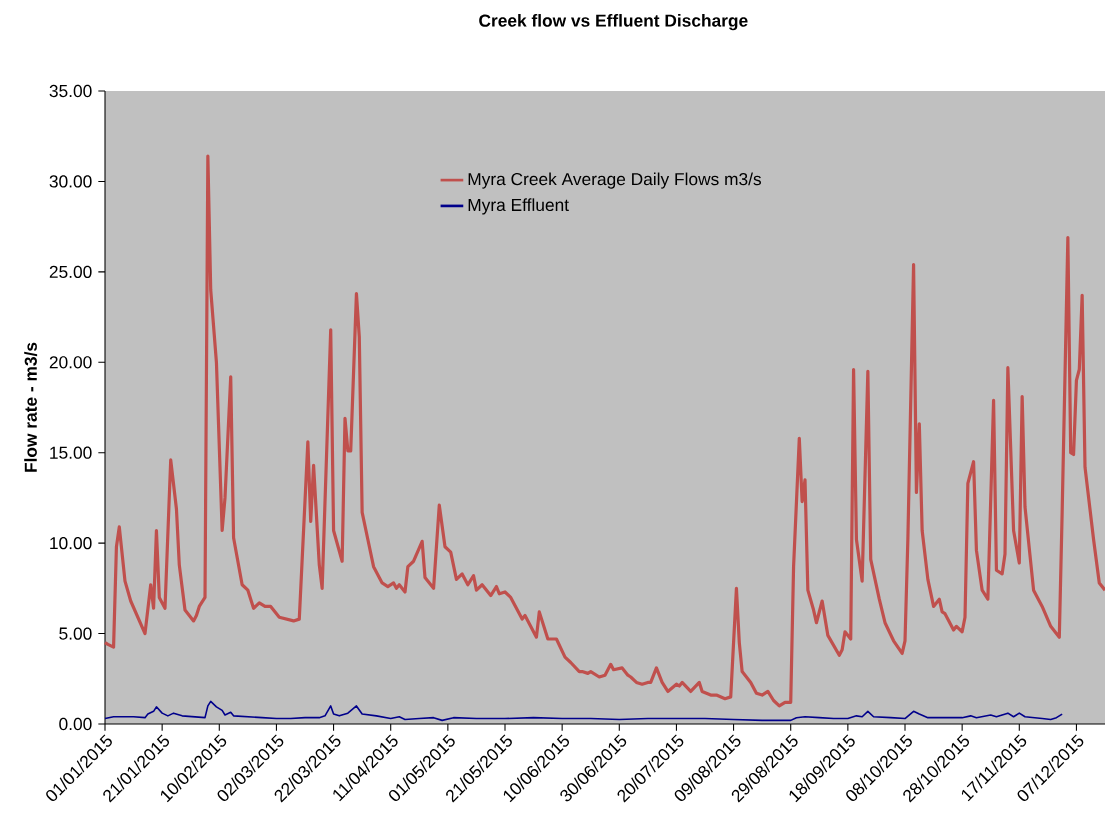 The width and height of the screenshot is (1105, 814). What do you see at coordinates (71, 452) in the screenshot?
I see `y-tick-label: 15.00` at bounding box center [71, 452].